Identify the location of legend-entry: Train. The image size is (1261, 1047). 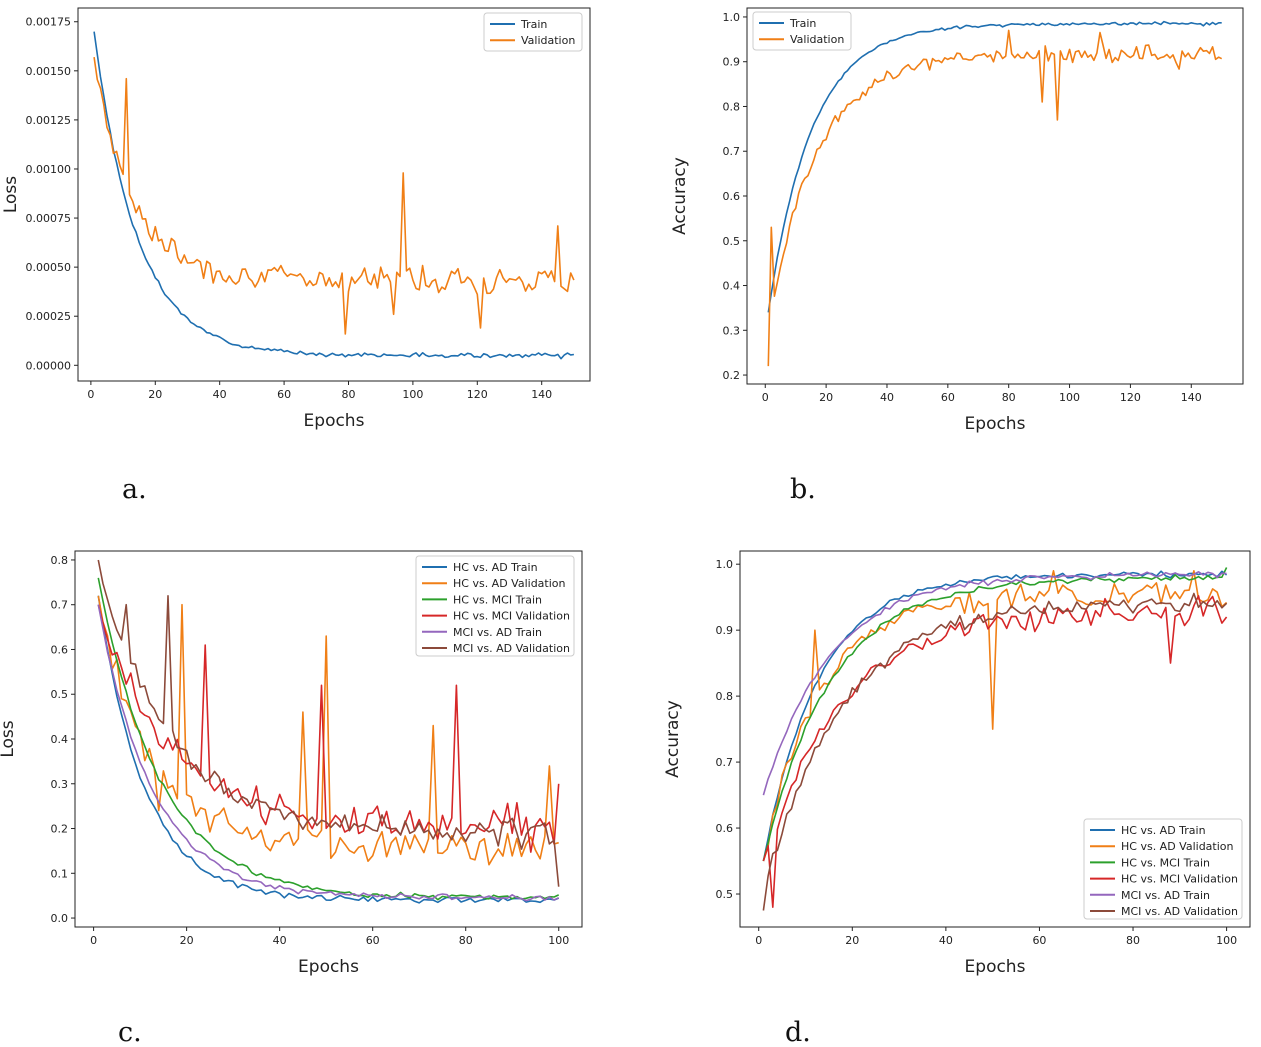
(802, 23).